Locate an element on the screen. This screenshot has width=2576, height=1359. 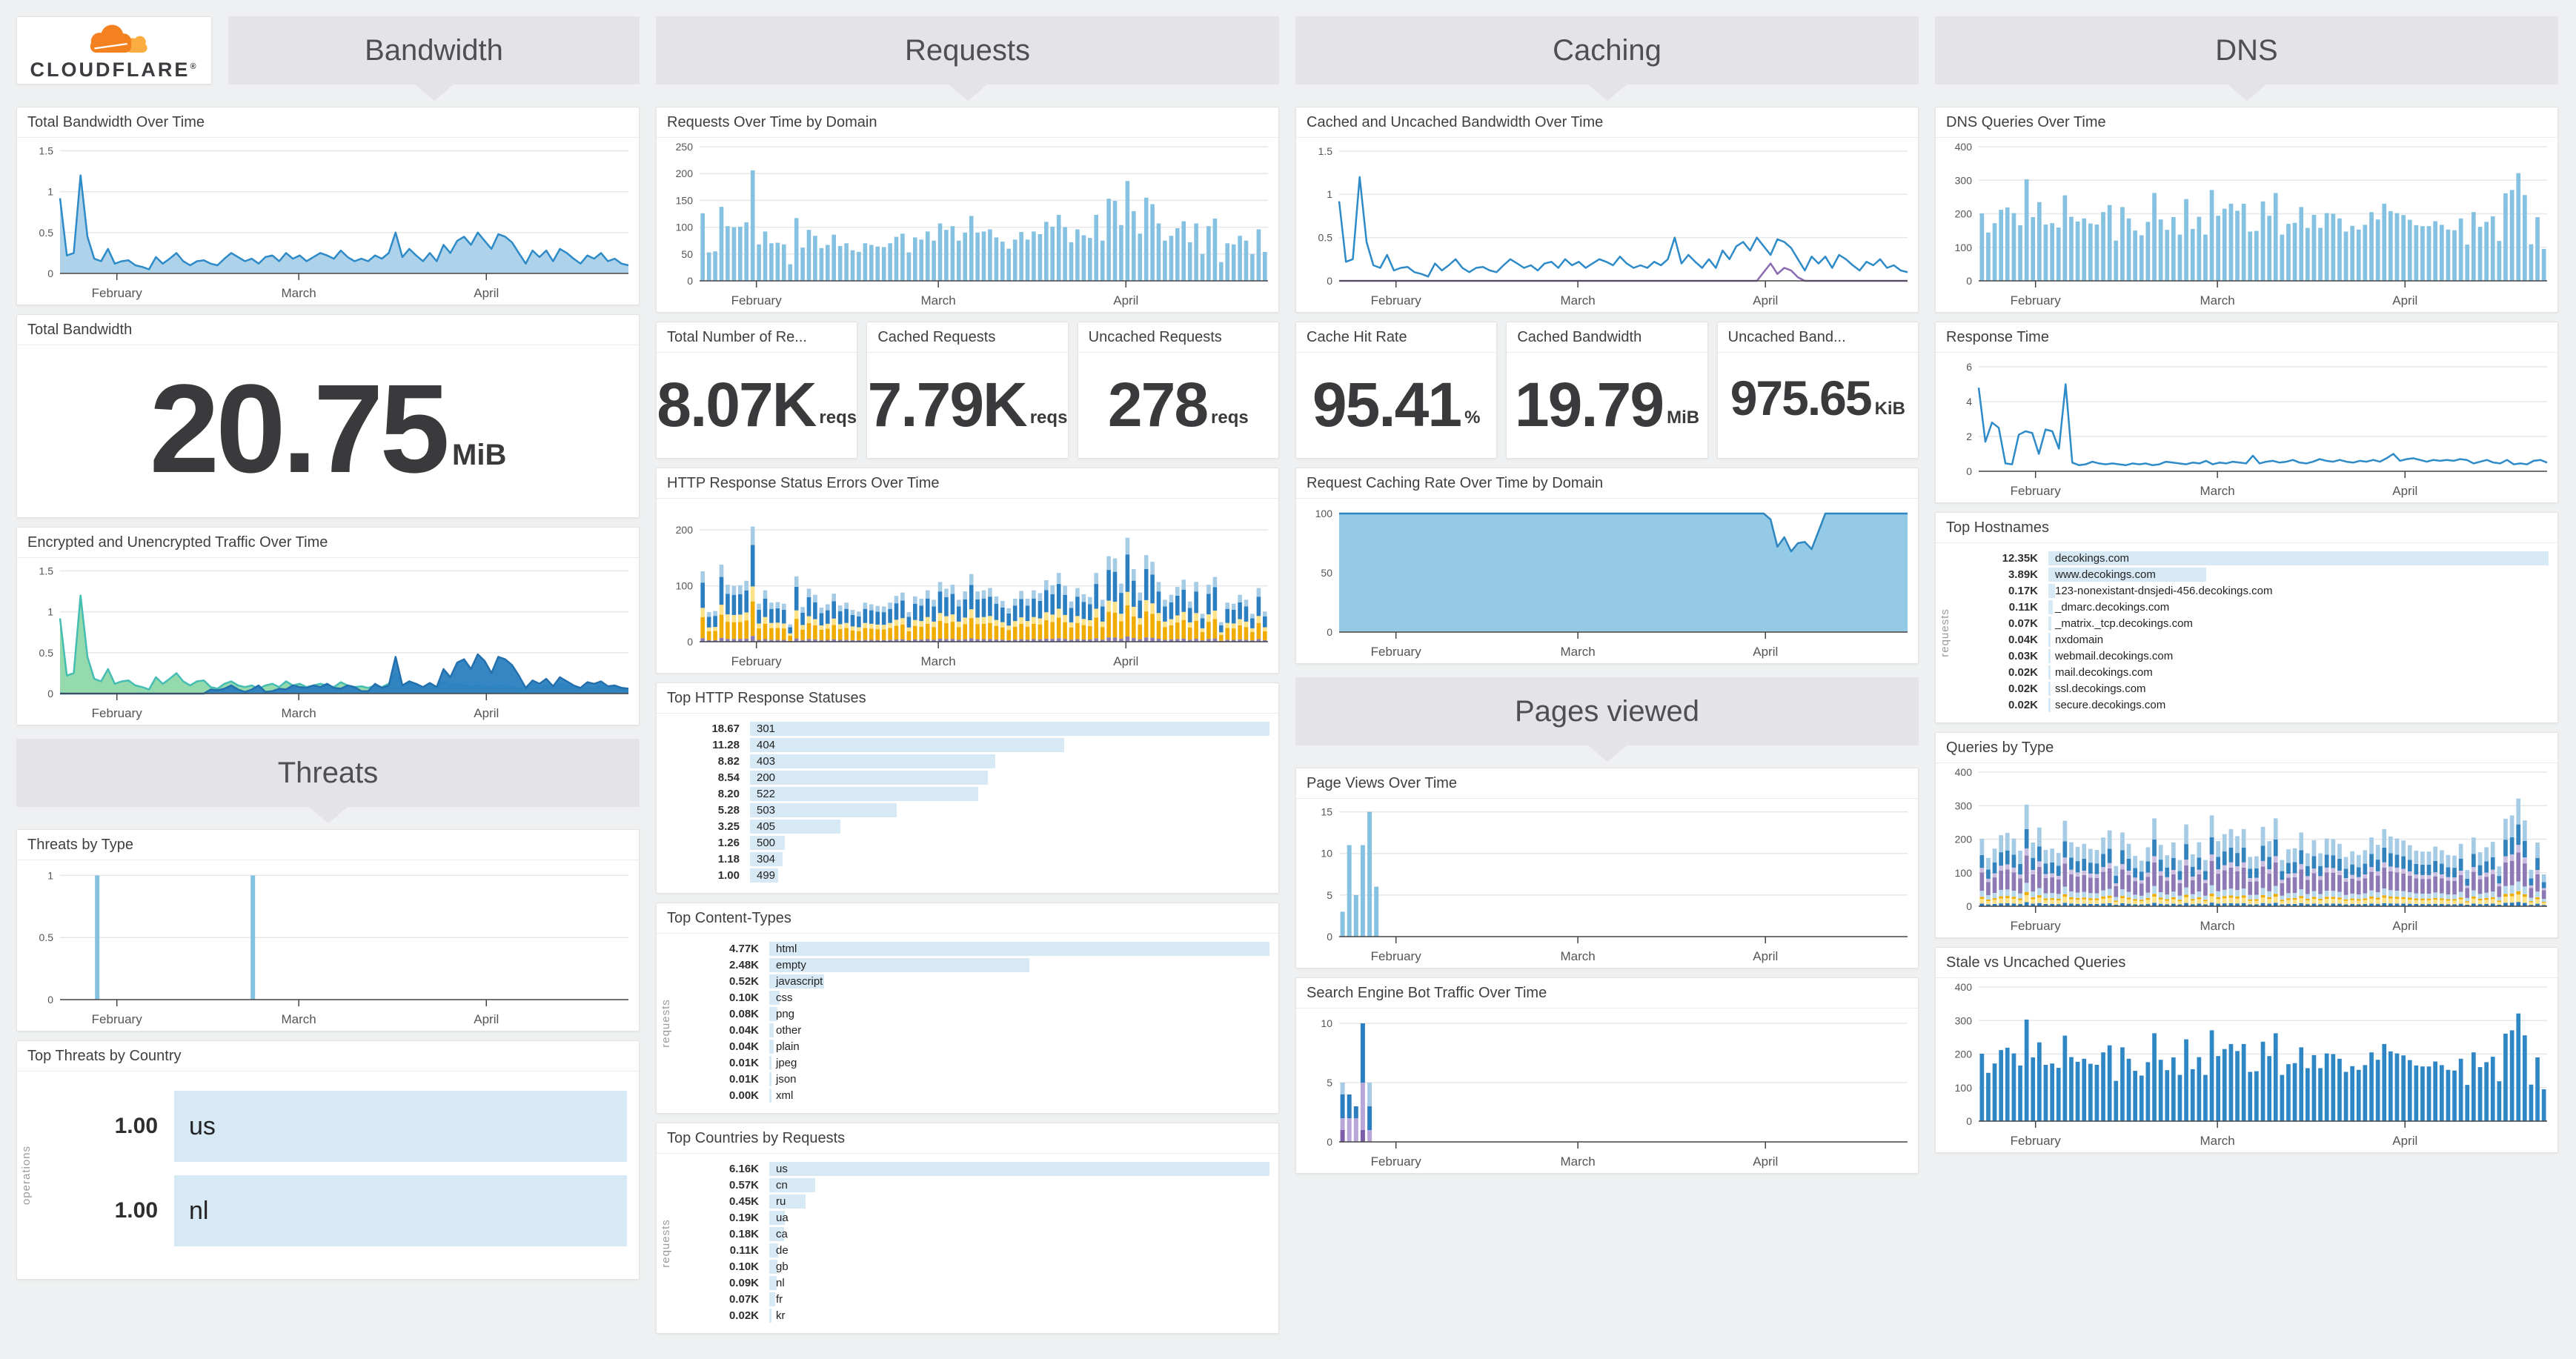
hbar-row: 0.11K de is located at coordinates (975, 1250).